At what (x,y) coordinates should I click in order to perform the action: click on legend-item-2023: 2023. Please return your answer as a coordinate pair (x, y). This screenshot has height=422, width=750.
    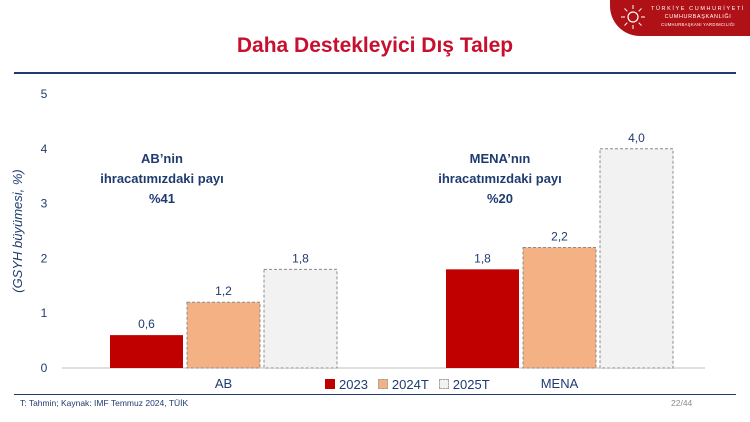
    Looking at the image, I should click on (346, 384).